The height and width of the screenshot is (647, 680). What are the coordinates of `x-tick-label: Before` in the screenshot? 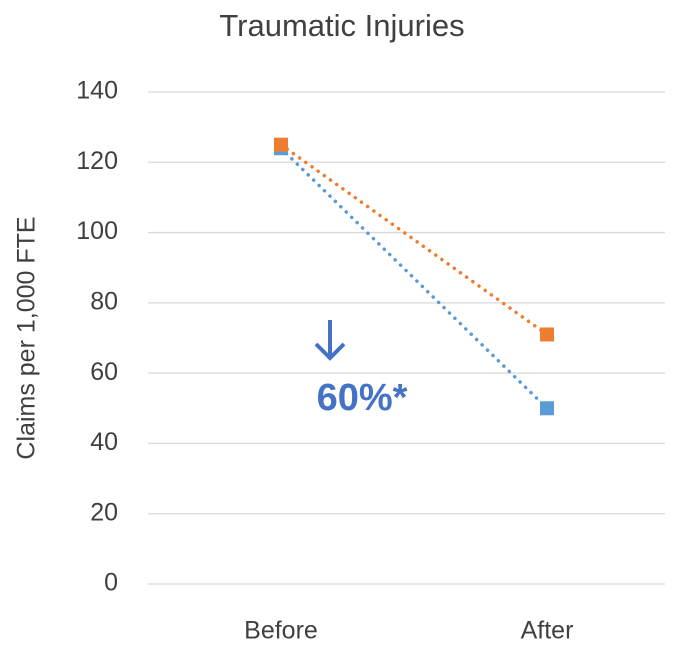 It's located at (281, 631).